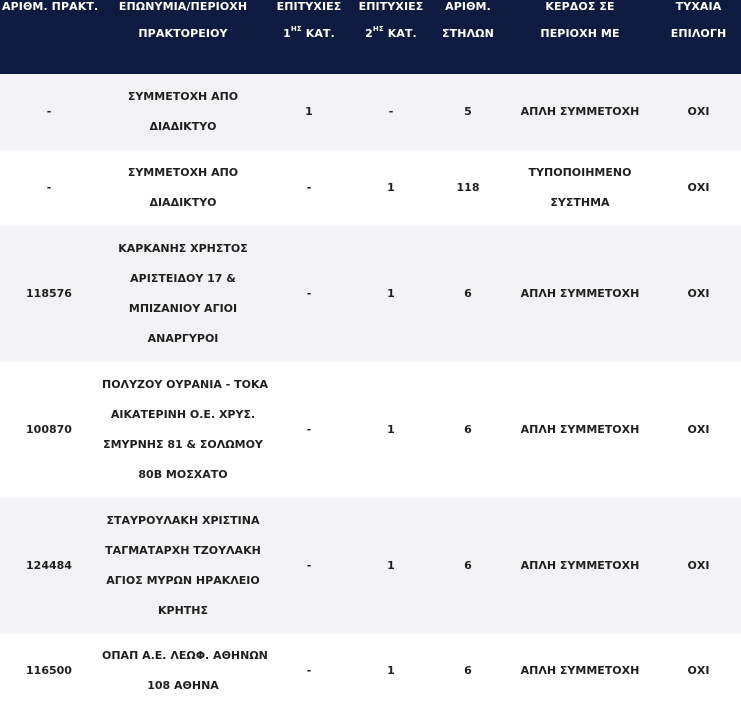  I want to click on header-random-pick: ΤΥΧΑΙΑ ΕΠΙΛΟΓΗ, so click(698, 20).